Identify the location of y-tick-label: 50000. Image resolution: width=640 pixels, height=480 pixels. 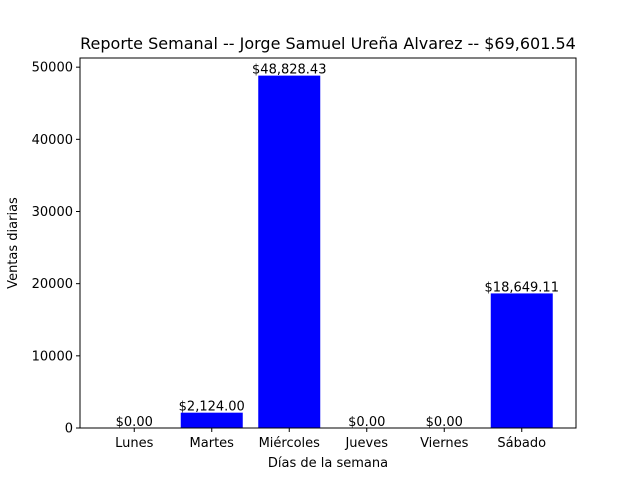
(52, 68).